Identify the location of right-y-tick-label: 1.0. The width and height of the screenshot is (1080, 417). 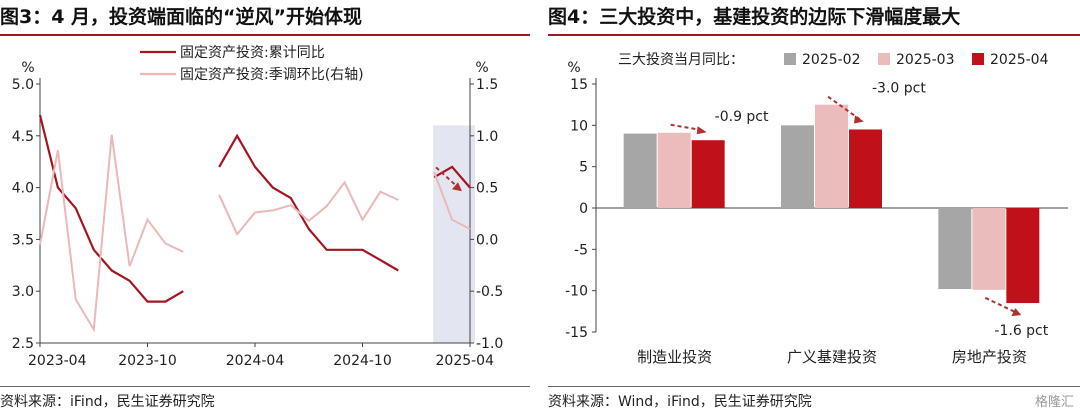
(487, 137).